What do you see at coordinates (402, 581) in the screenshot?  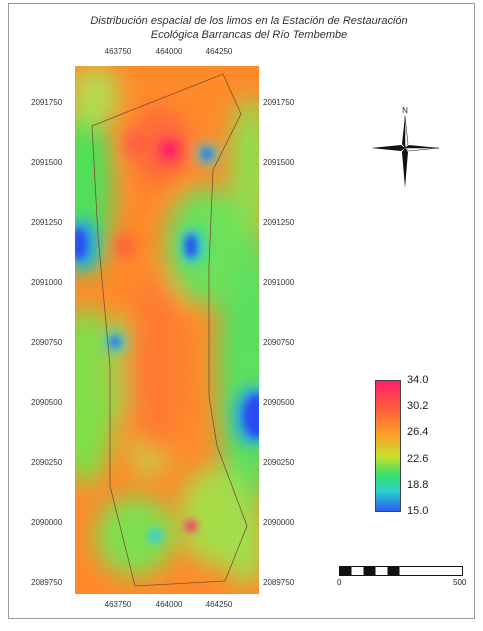 I see `scale-bar: 0 500` at bounding box center [402, 581].